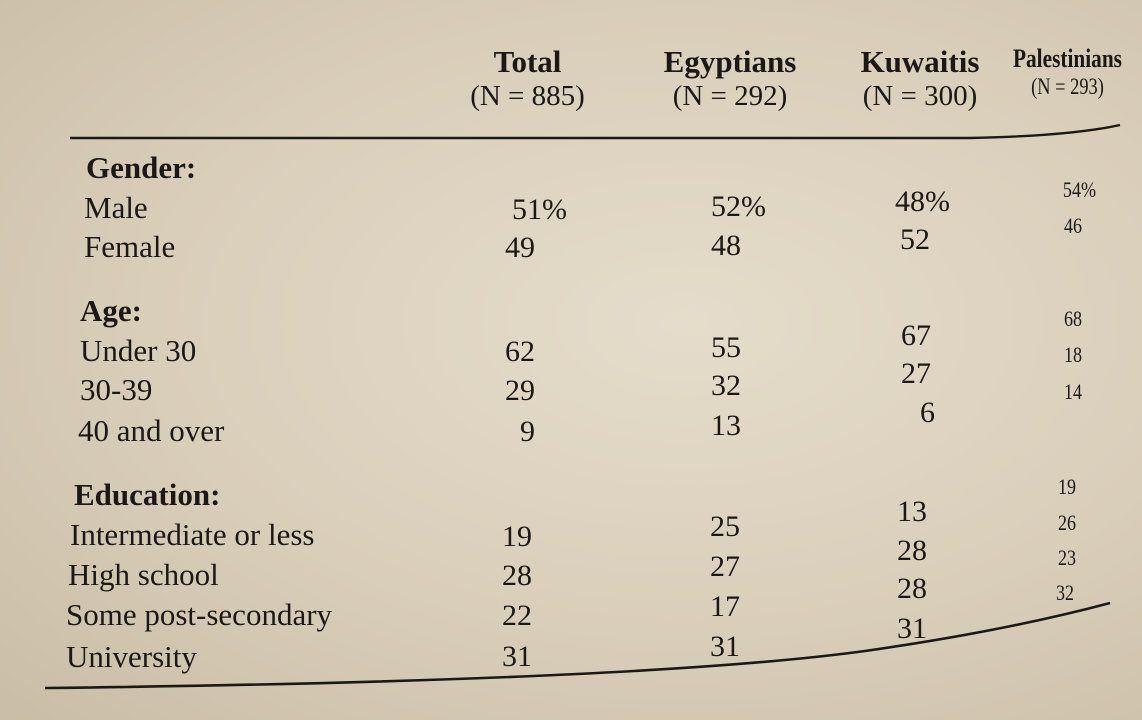 This screenshot has height=720, width=1142. Describe the element at coordinates (725, 526) in the screenshot. I see `cell-value: 25` at that location.